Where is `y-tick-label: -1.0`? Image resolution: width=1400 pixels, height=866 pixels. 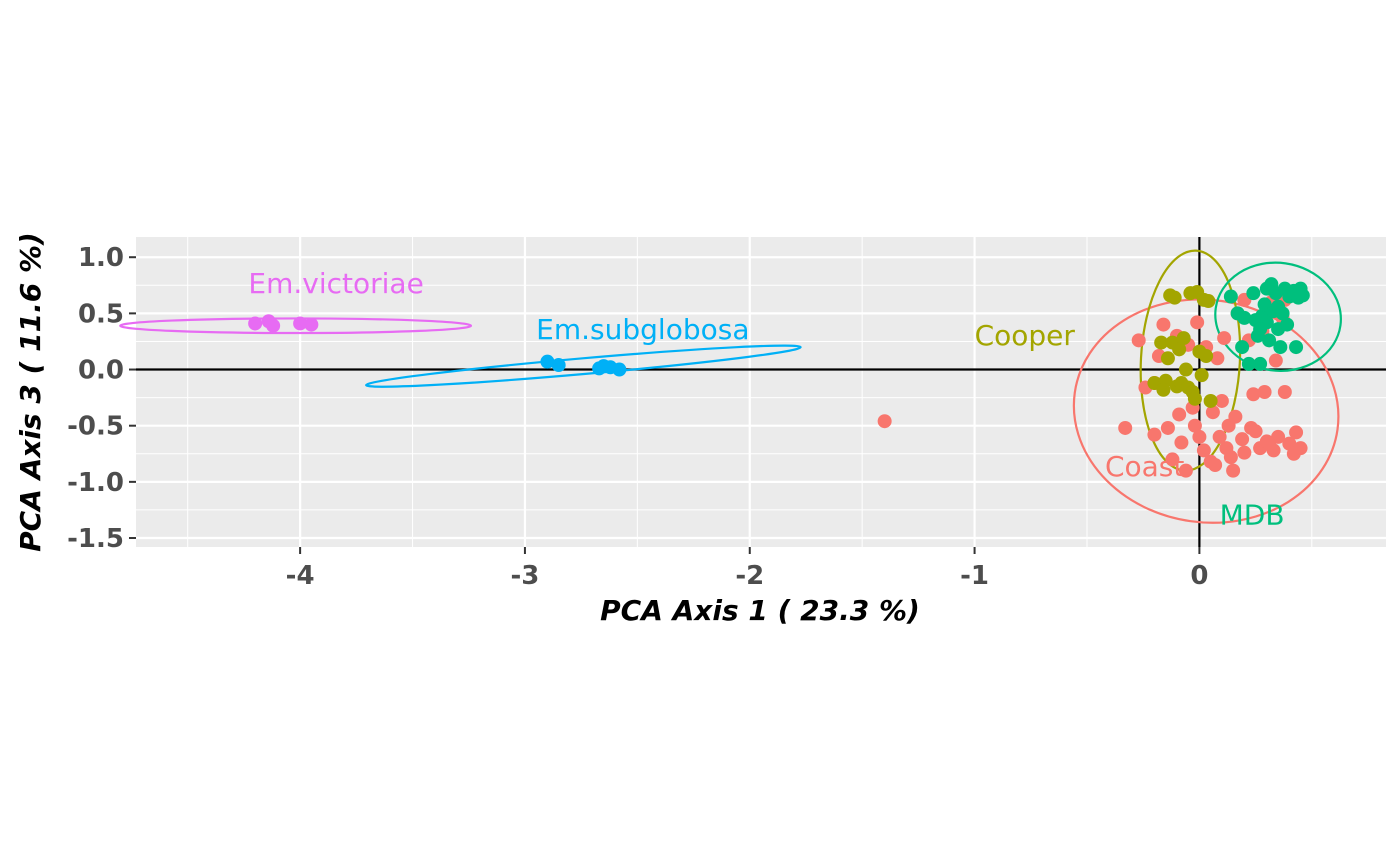
y-tick-label: -1.0 is located at coordinates (95, 483).